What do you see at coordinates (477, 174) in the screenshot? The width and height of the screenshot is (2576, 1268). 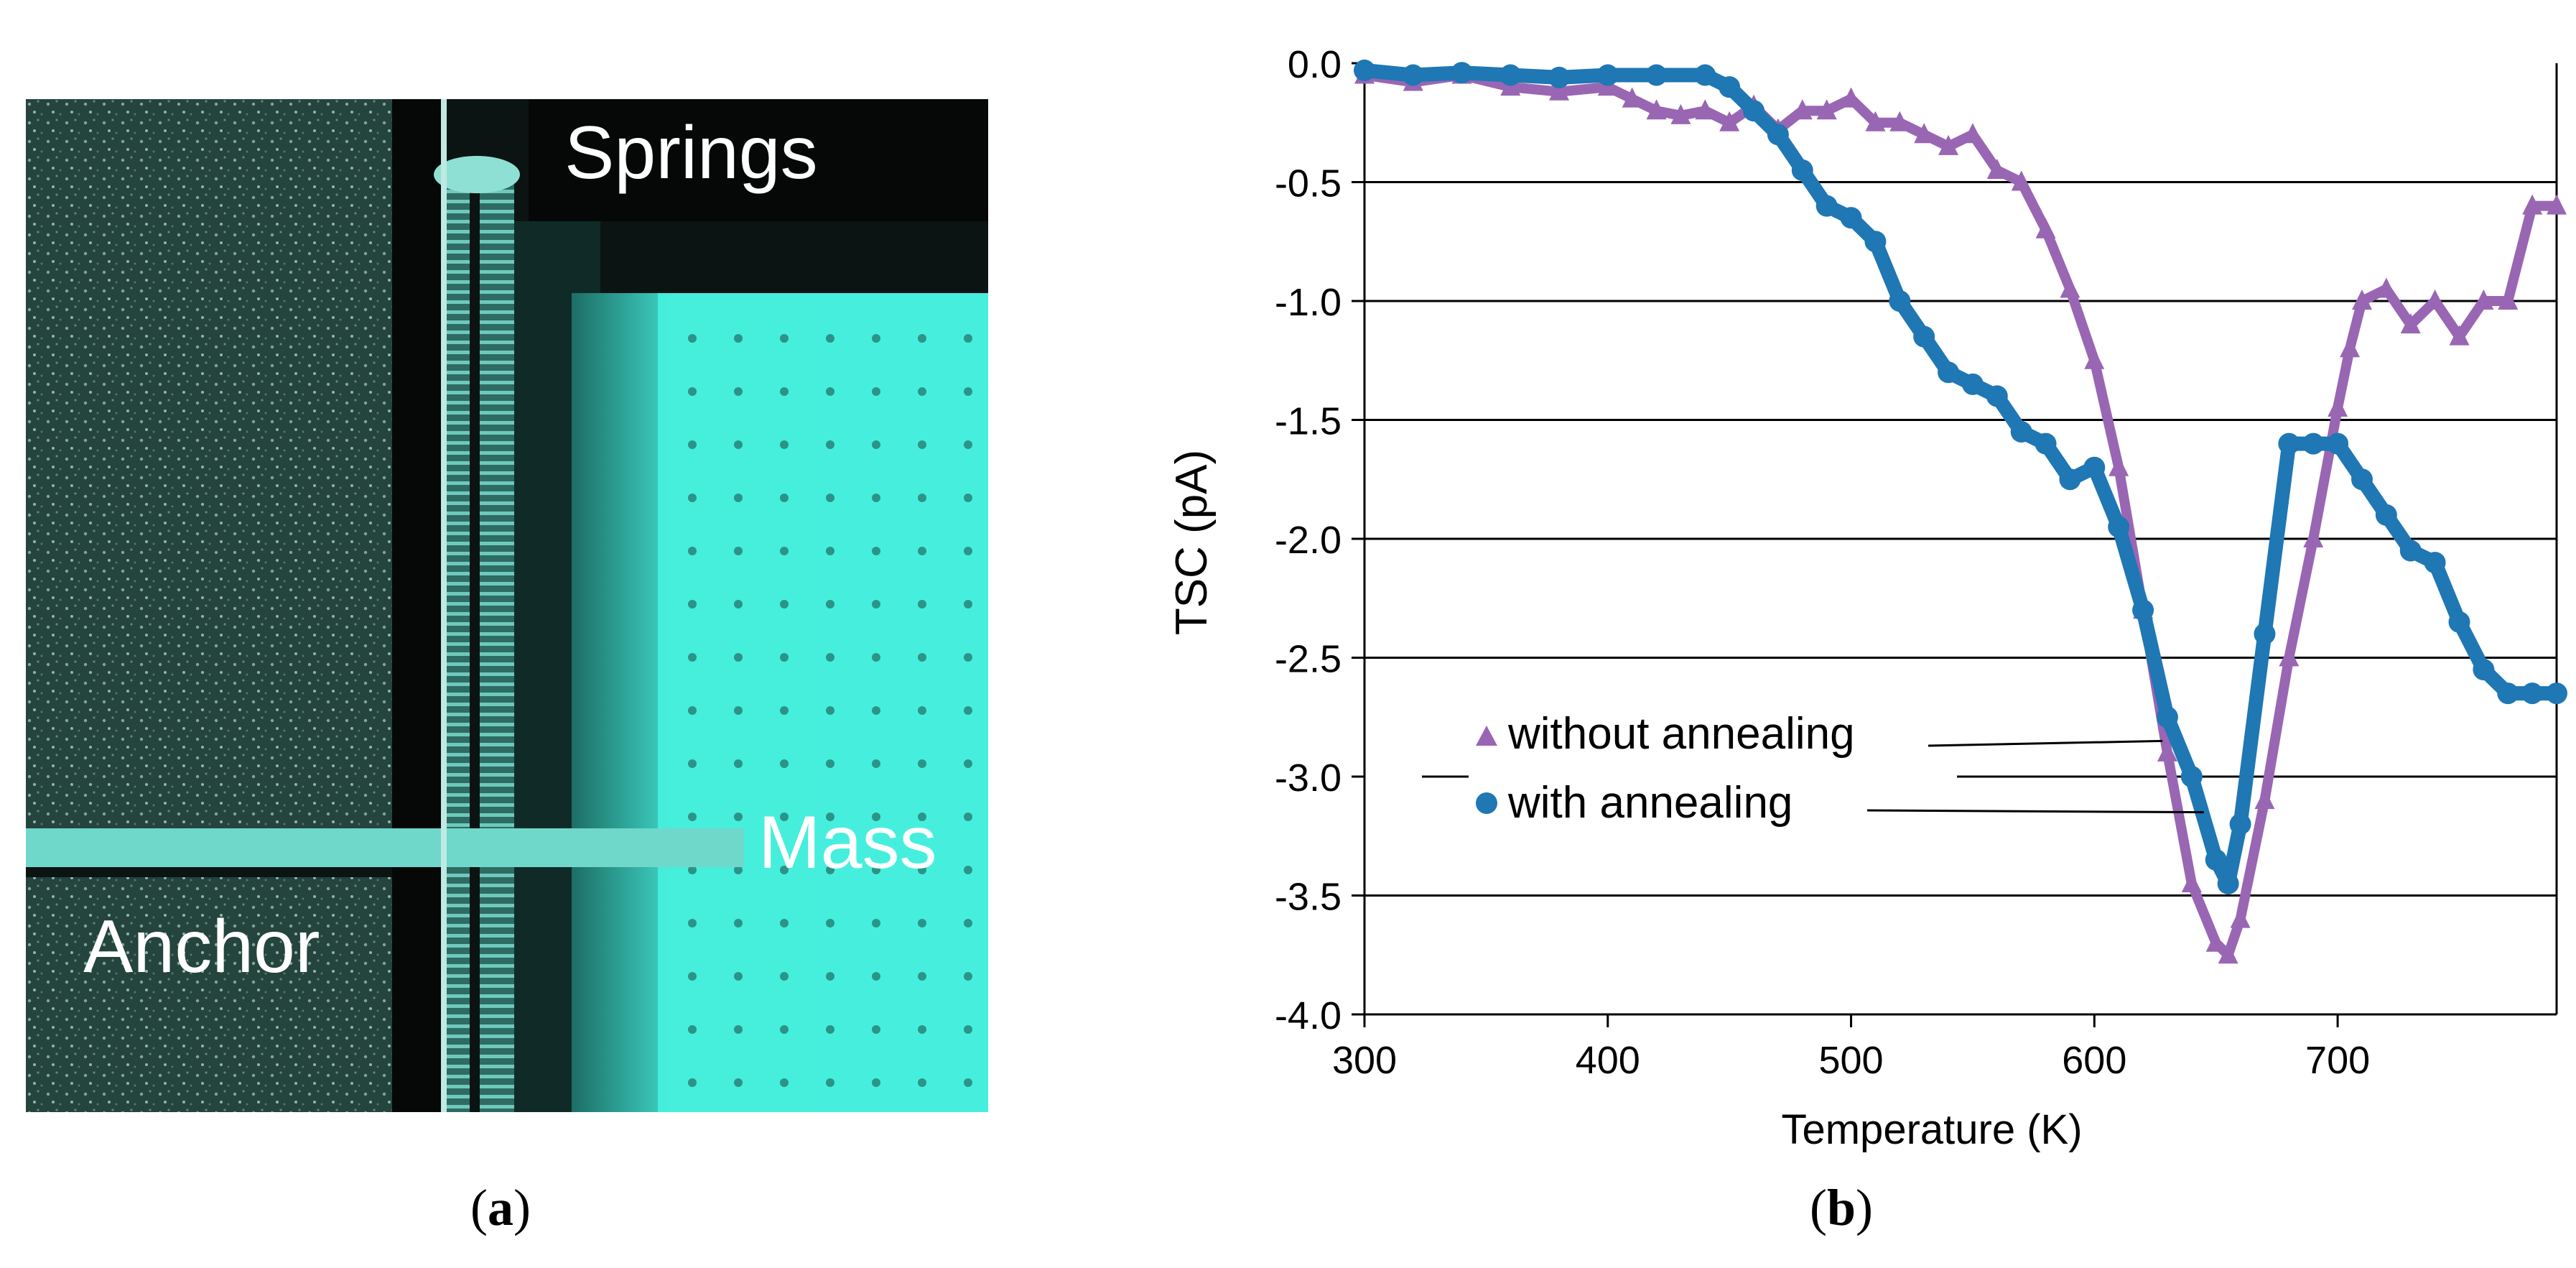 I see `spring-top-cap` at bounding box center [477, 174].